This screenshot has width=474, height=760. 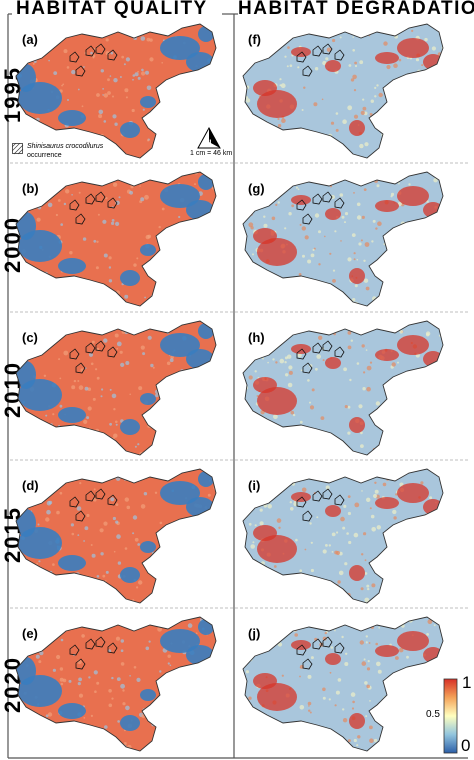 I want to click on species-name: Shinisaurus crocodilurus, so click(x=65, y=146).